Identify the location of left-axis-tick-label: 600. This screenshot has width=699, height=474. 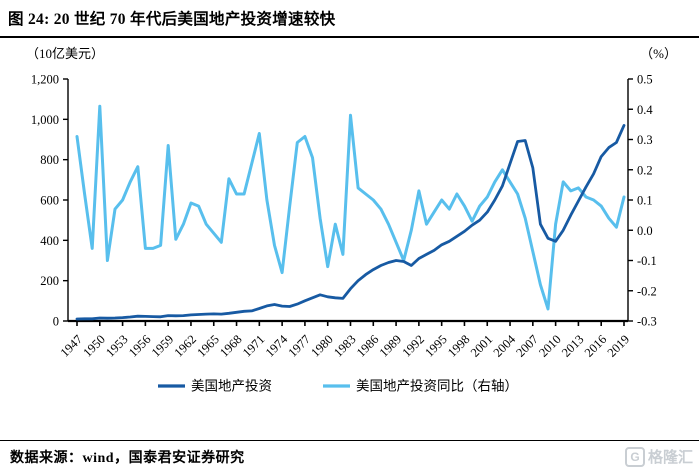
(49, 201).